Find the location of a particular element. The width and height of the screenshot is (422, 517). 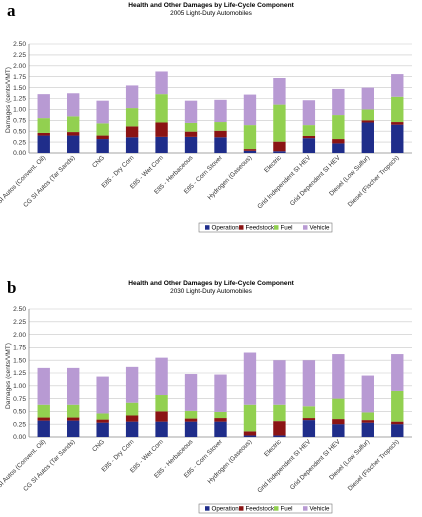

chart-subtitle: 2005 Light-Duty Automobiles is located at coordinates (211, 13).